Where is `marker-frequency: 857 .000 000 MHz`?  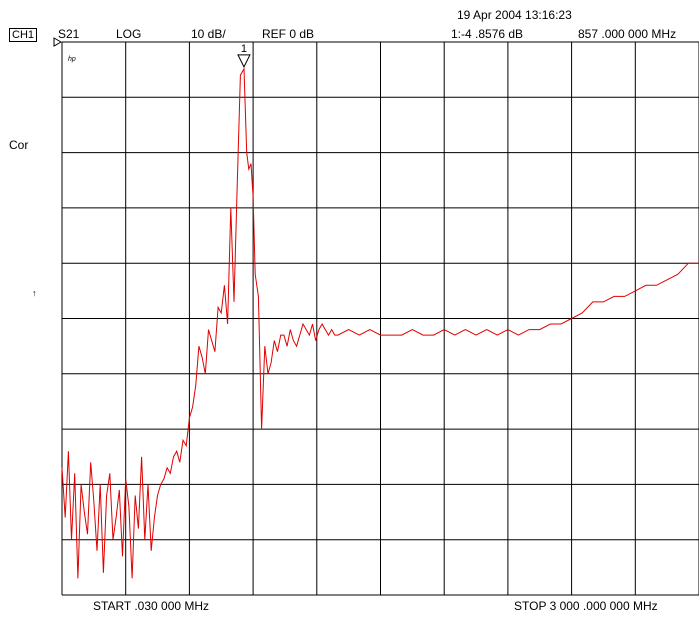
marker-frequency: 857 .000 000 MHz is located at coordinates (627, 34).